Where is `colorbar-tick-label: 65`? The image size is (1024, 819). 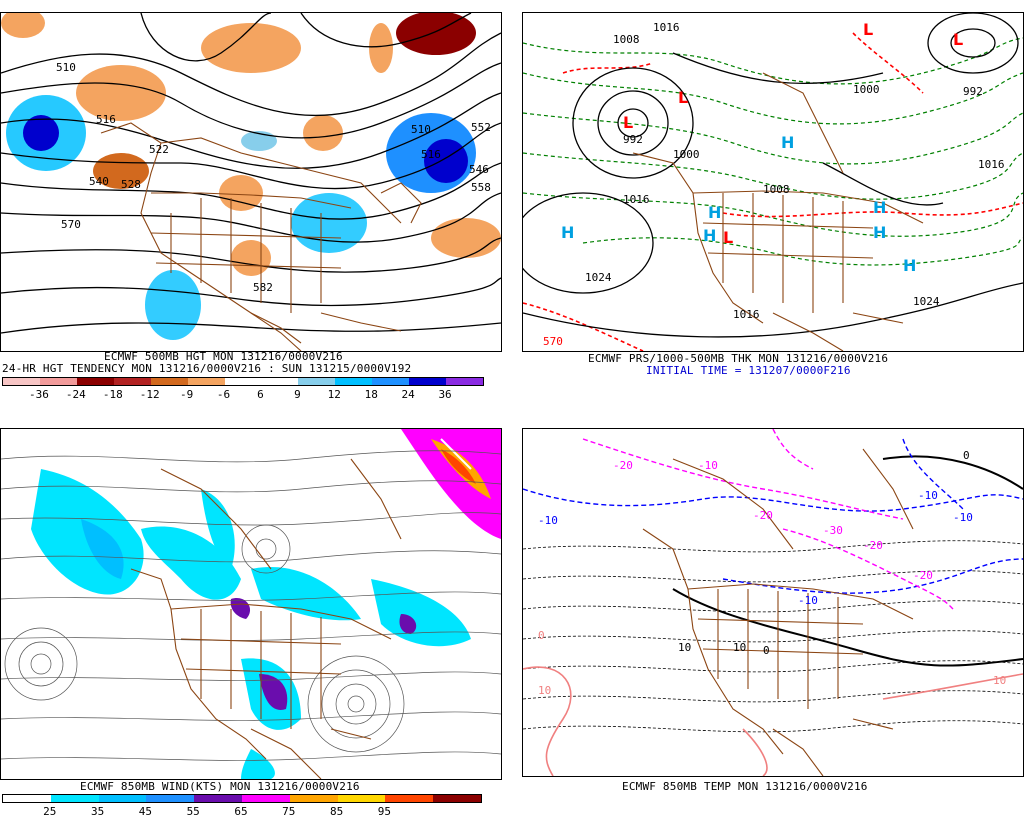 colorbar-tick-label: 65 is located at coordinates (241, 811).